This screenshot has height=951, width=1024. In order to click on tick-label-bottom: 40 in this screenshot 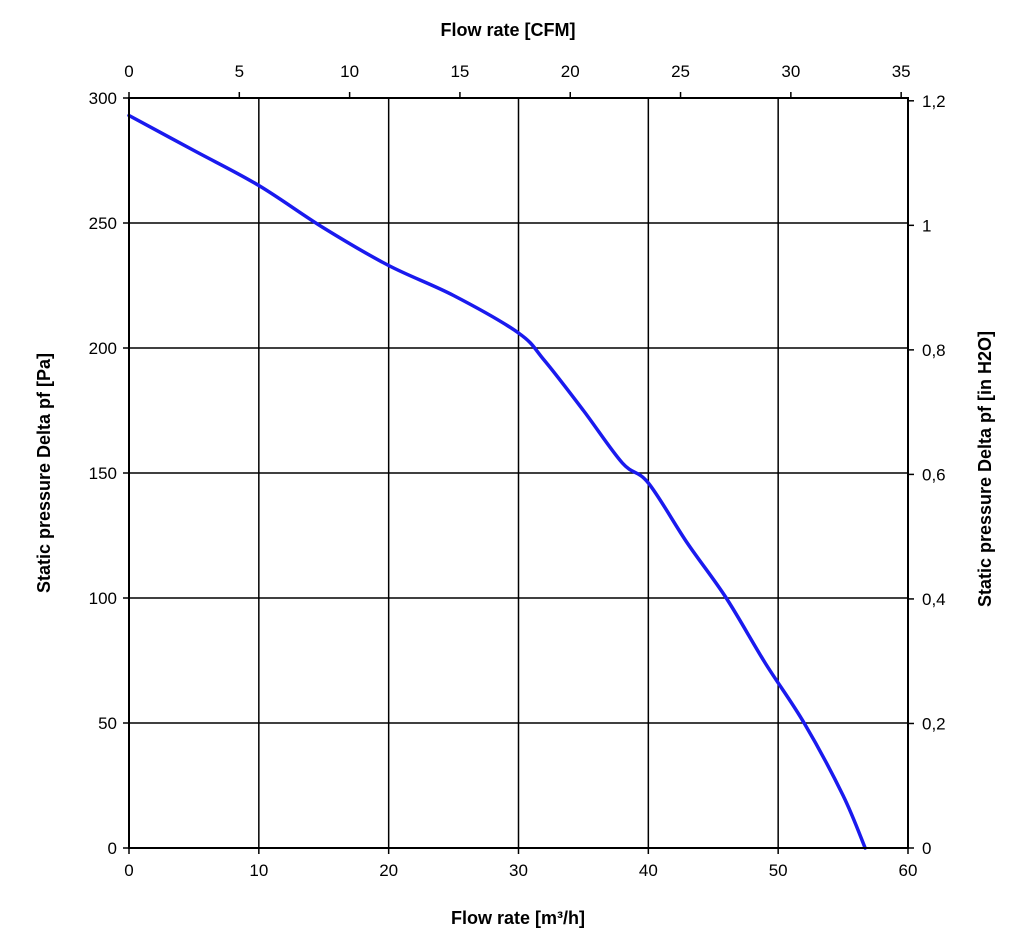, I will do `click(648, 870)`.